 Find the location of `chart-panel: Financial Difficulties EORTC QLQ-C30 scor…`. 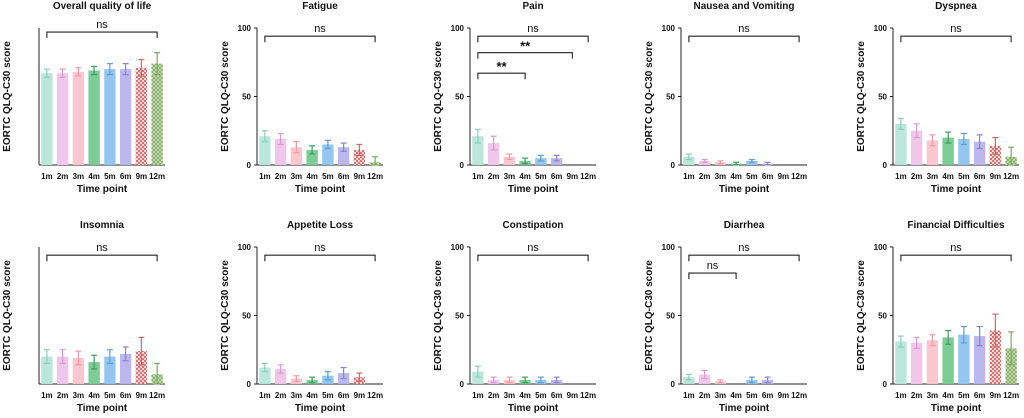

chart-panel: Financial Difficulties EORTC QLQ-C30 scor… is located at coordinates (937, 317).